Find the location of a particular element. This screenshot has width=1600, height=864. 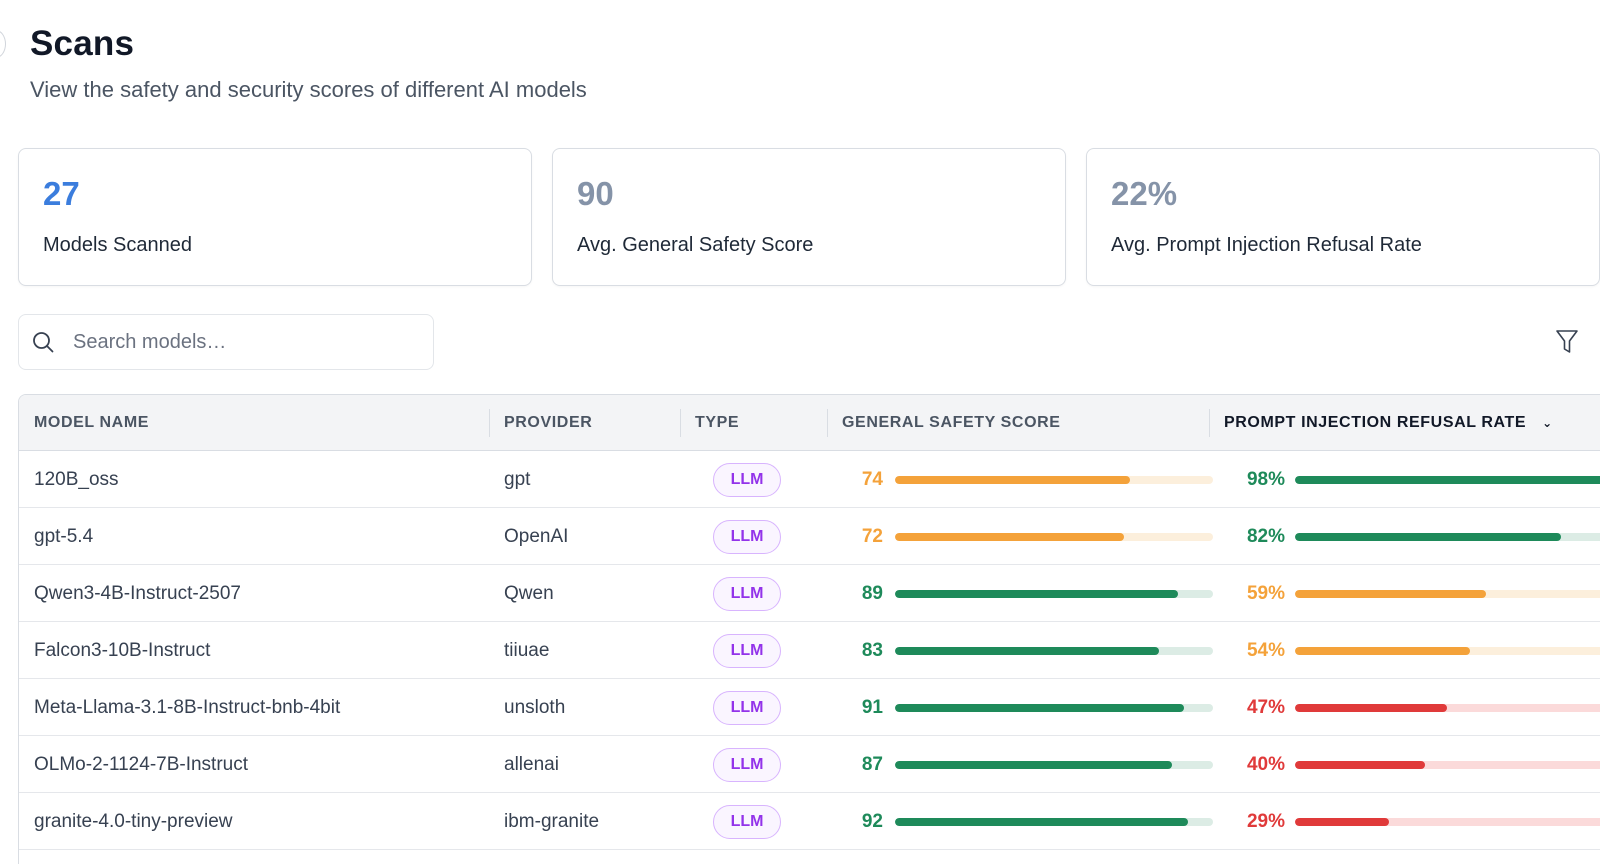

model-name: gpt-5.4 is located at coordinates (64, 536).